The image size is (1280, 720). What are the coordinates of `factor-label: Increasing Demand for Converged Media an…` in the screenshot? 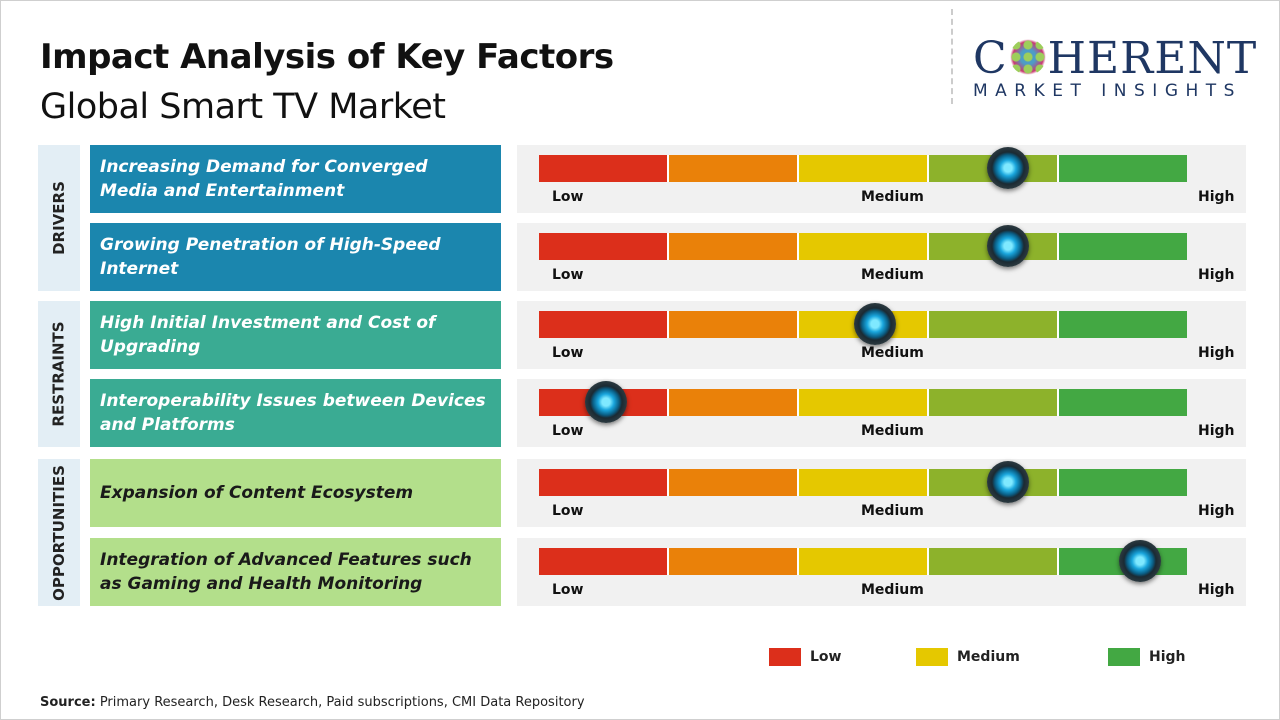 It's located at (295, 179).